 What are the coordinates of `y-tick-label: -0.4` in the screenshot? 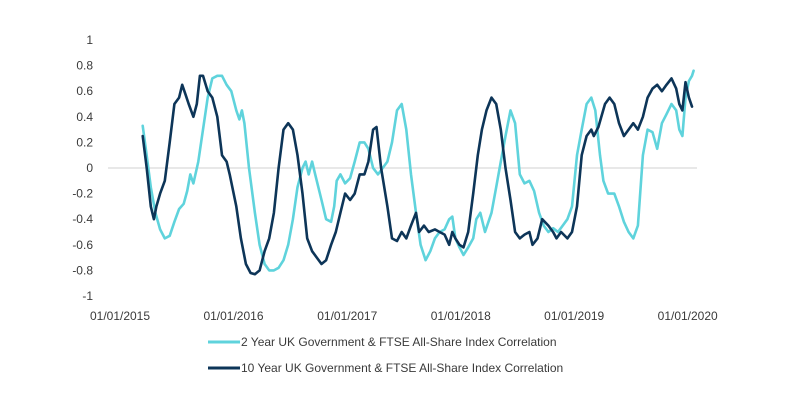 It's located at (82, 219).